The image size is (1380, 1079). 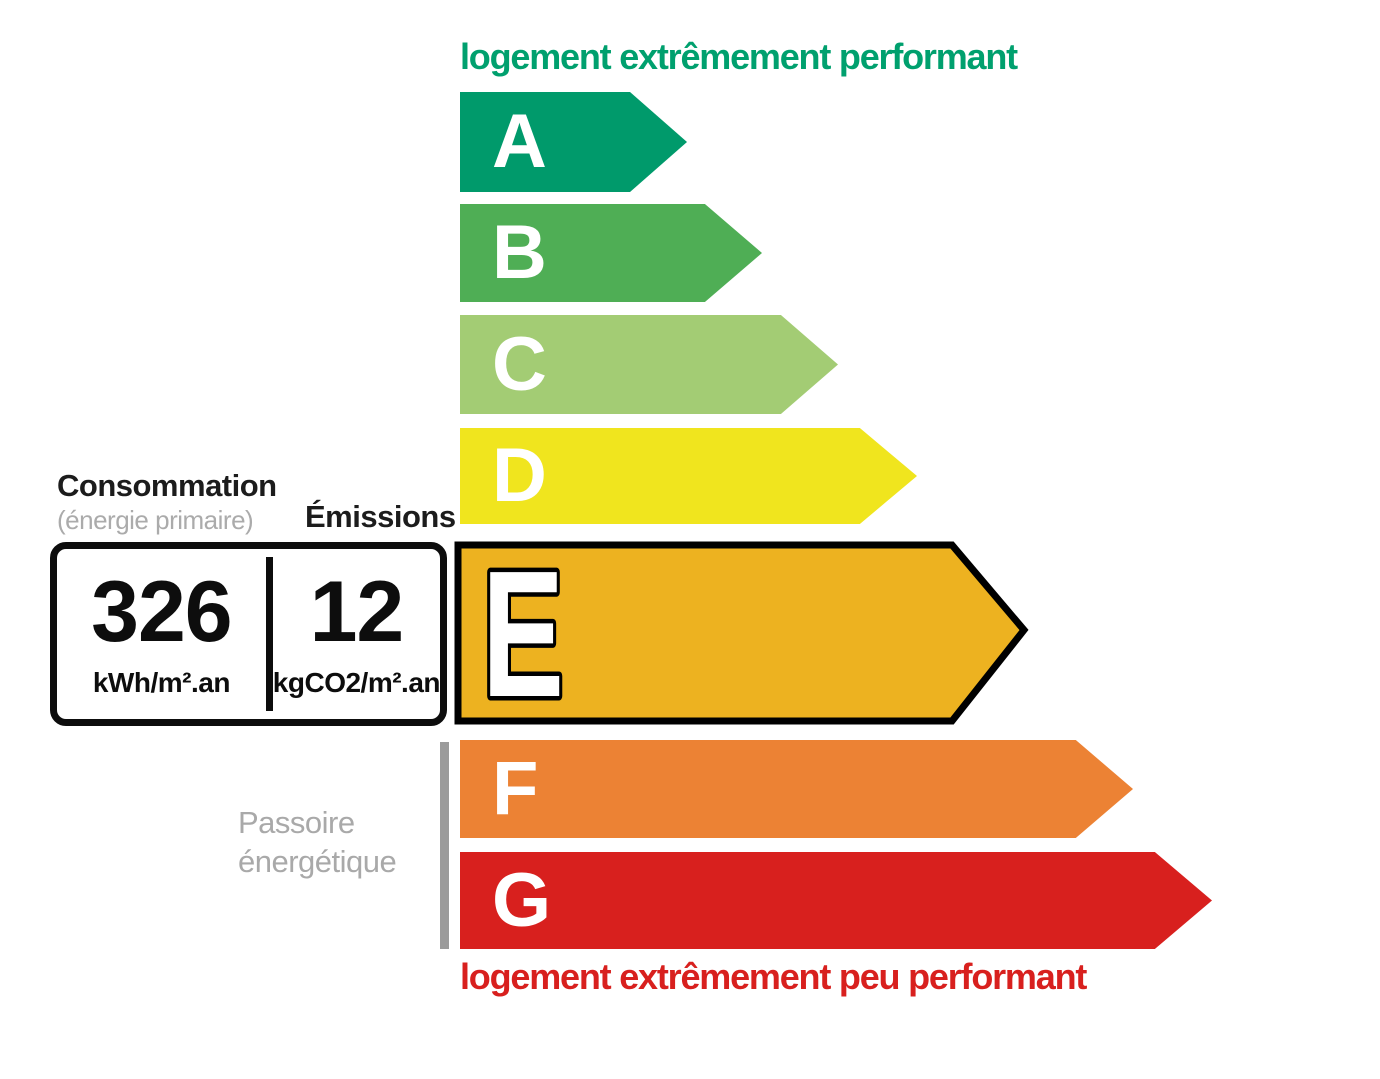 What do you see at coordinates (573, 142) in the screenshot?
I see `class-arrow-a: A` at bounding box center [573, 142].